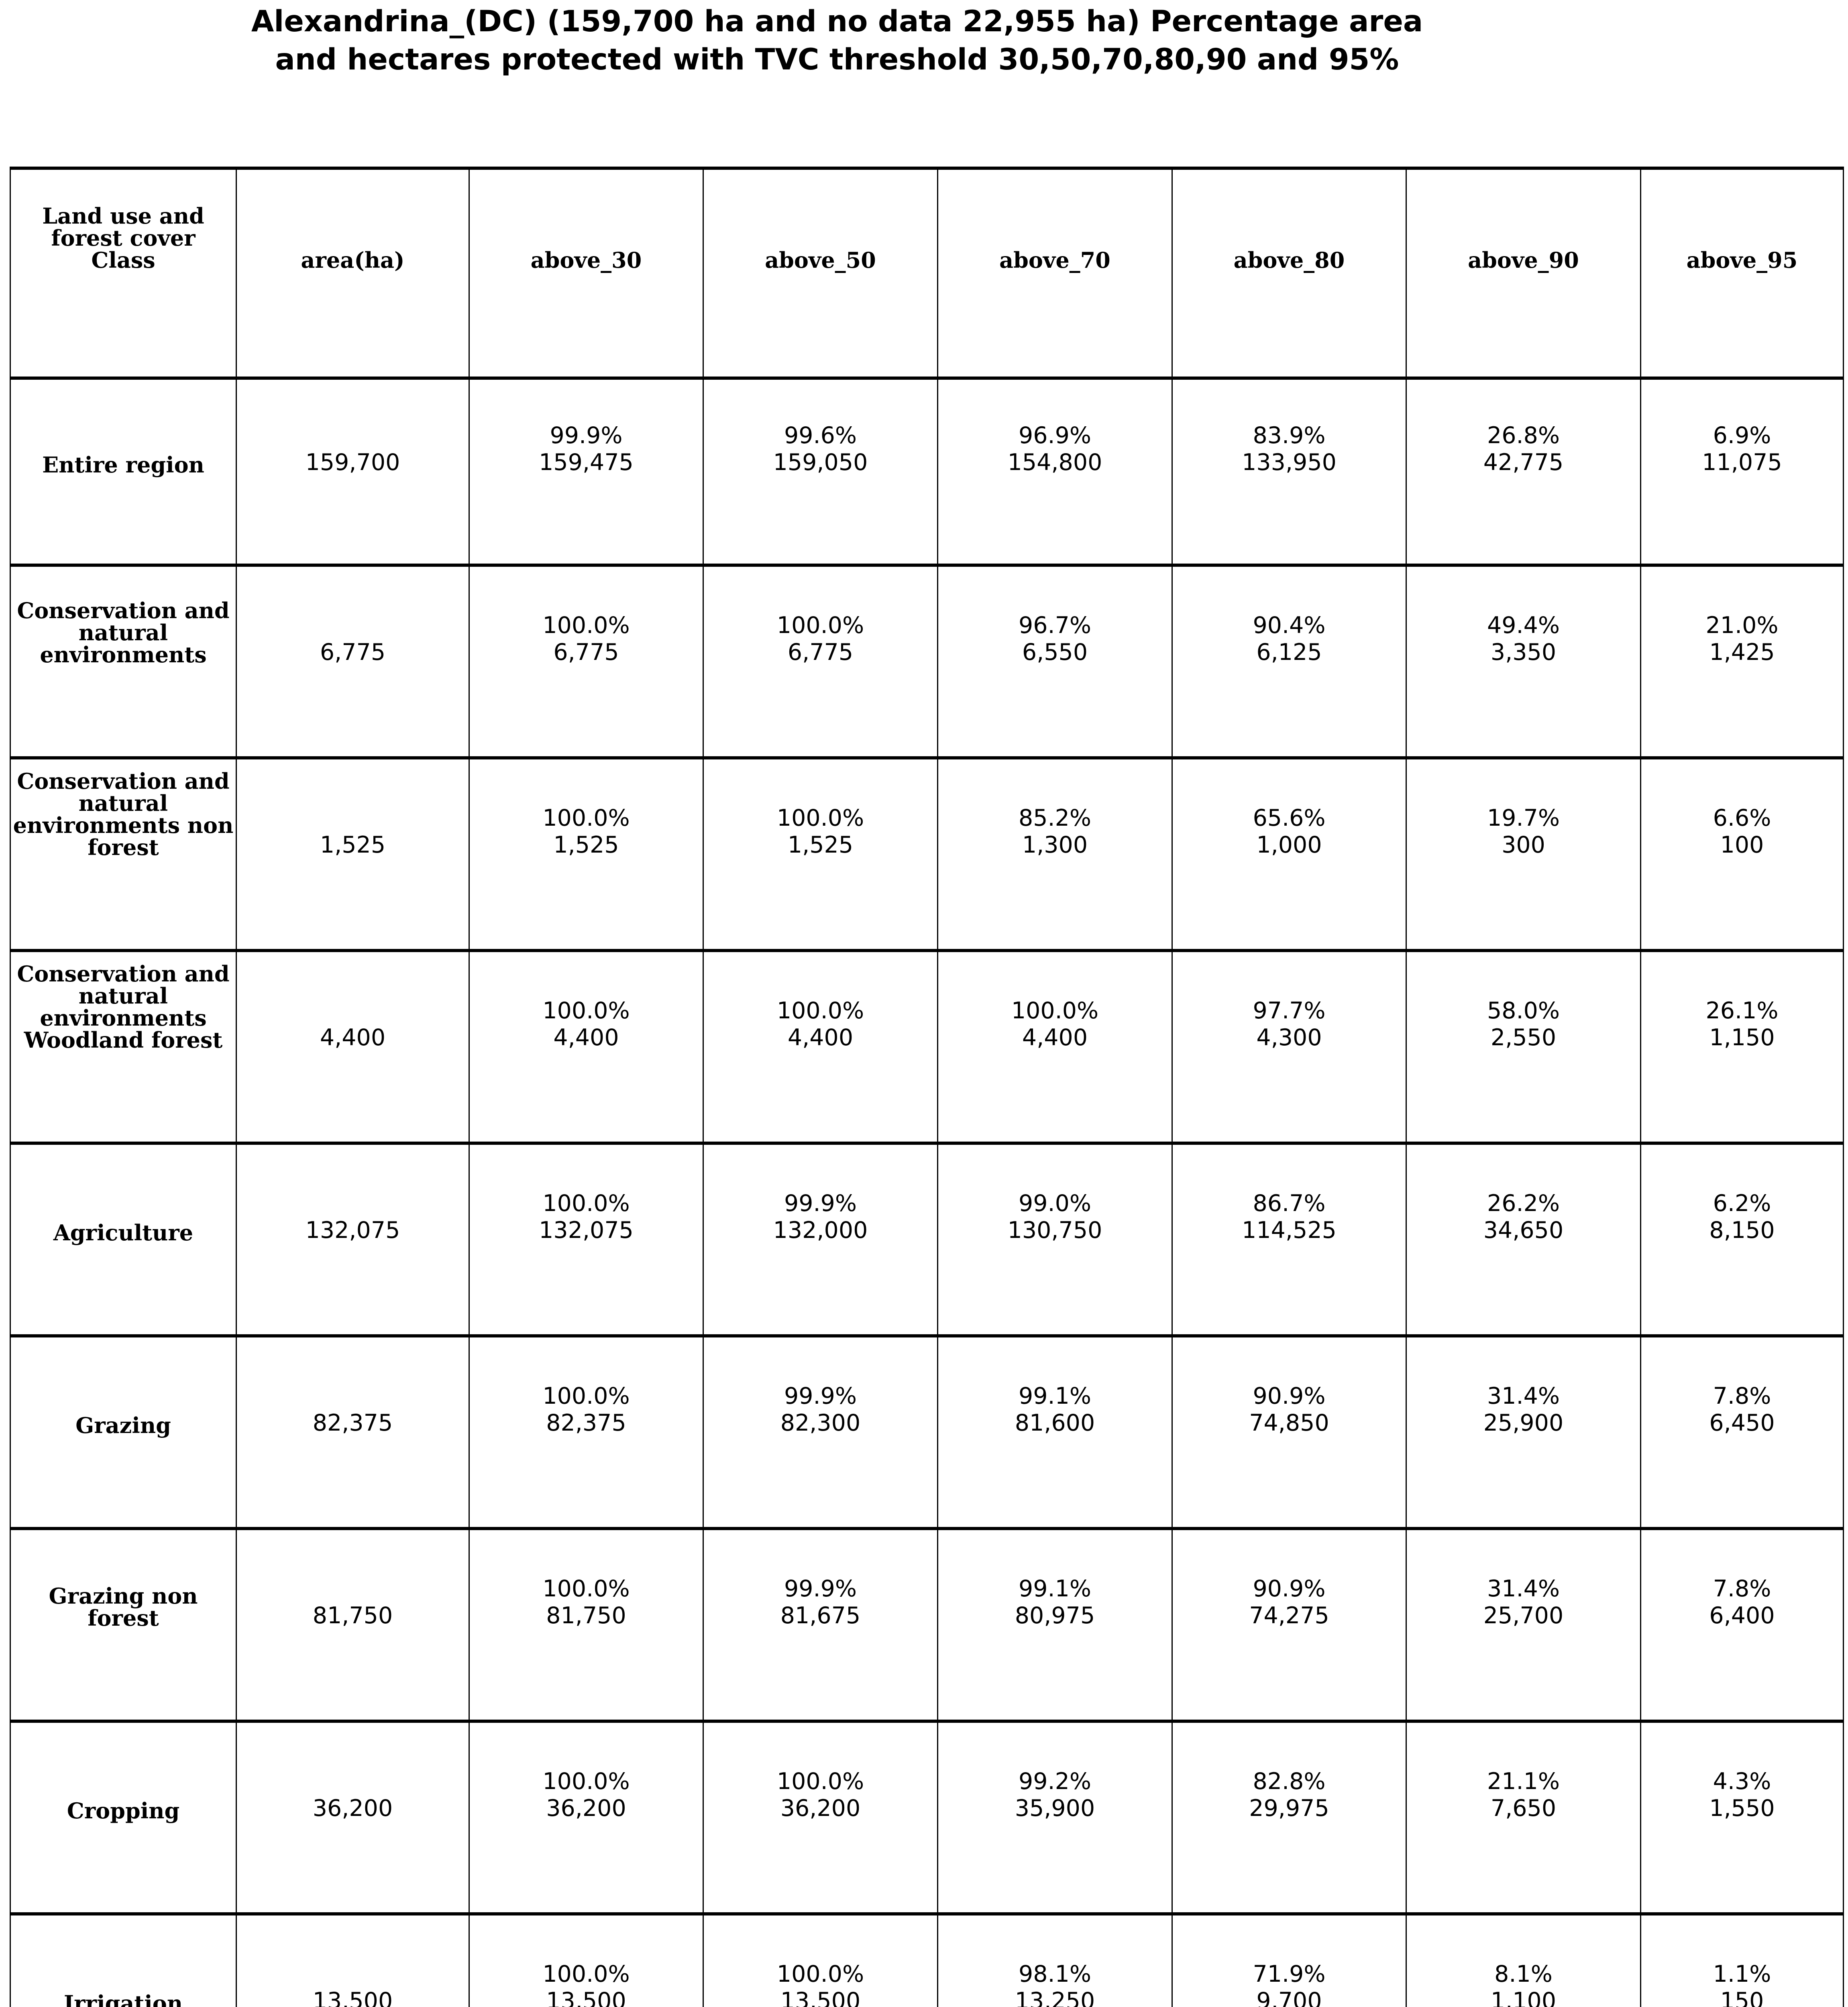  Describe the element at coordinates (1742, 462) in the screenshot. I see `hectares-value: 11,075` at that location.